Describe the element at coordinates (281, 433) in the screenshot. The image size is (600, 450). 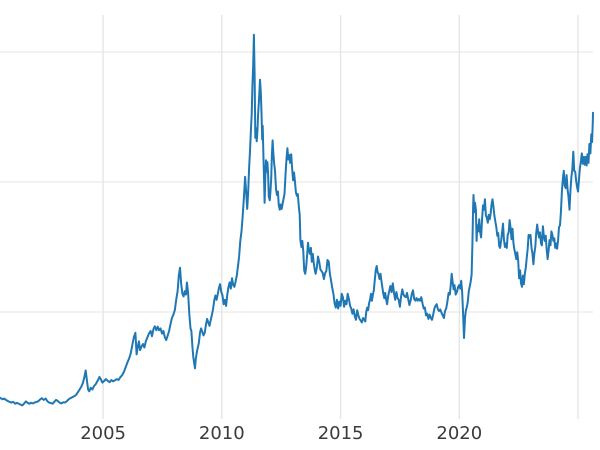
I see `x-tick-labels-layer: 2005 2010 2015 2020` at that location.